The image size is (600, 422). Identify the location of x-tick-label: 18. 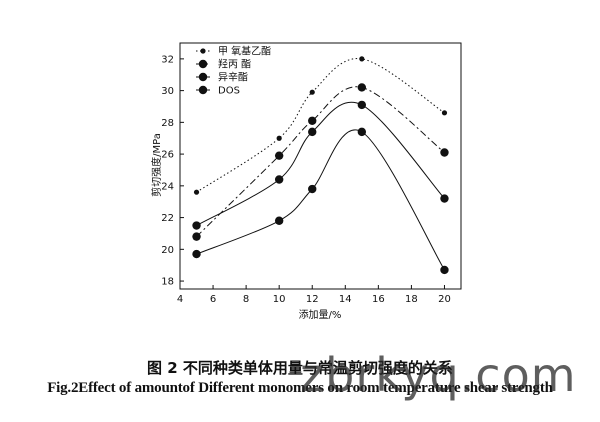
(411, 299).